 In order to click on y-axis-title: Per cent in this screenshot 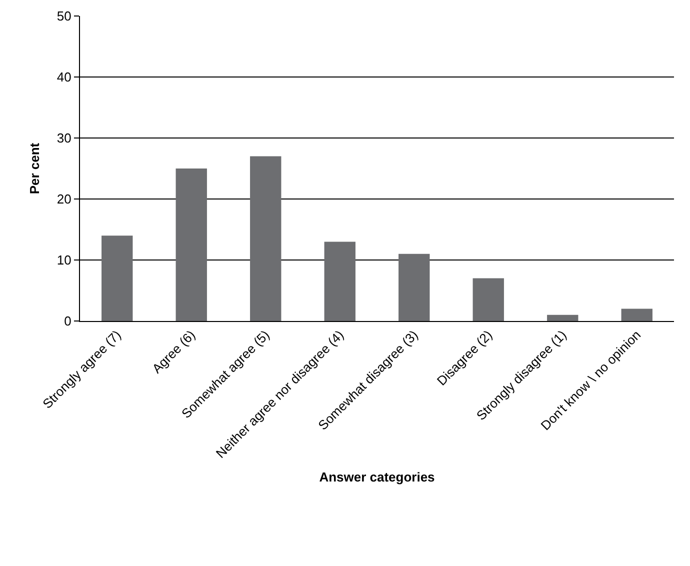, I will do `click(34, 168)`.